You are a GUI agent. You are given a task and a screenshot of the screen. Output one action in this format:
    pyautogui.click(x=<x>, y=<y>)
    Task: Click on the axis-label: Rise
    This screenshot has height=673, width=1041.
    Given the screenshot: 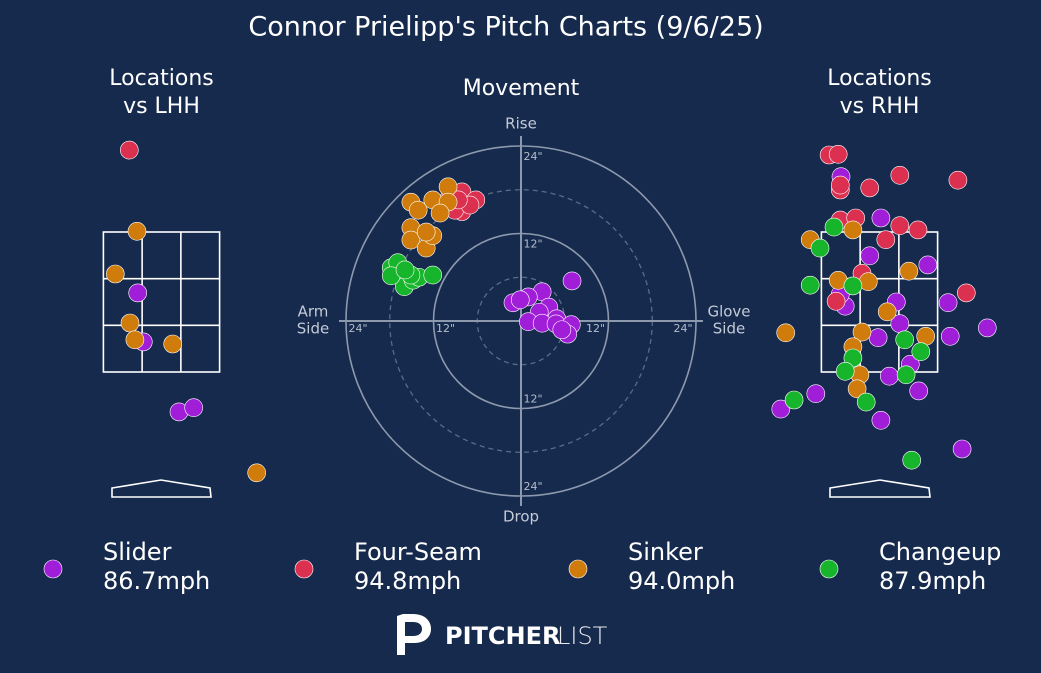 What is the action you would take?
    pyautogui.click(x=521, y=124)
    